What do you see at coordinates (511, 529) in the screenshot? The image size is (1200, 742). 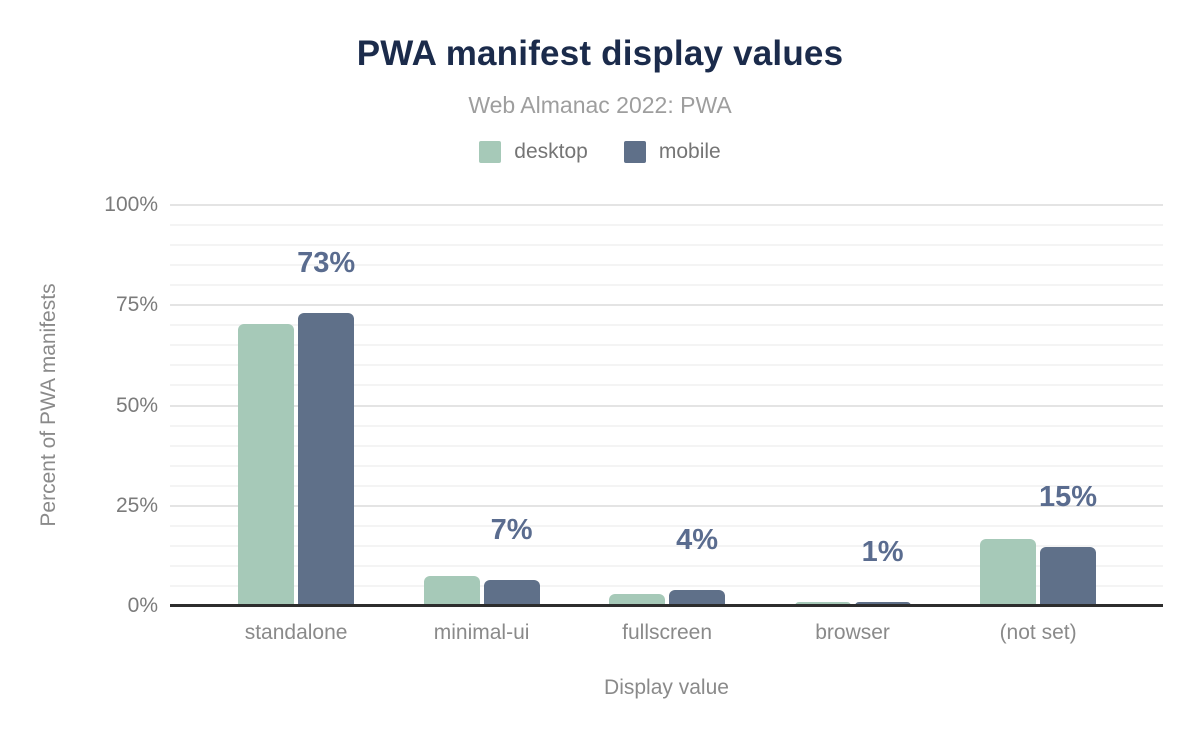 I see `data-label-minimal-ui: 7%` at bounding box center [511, 529].